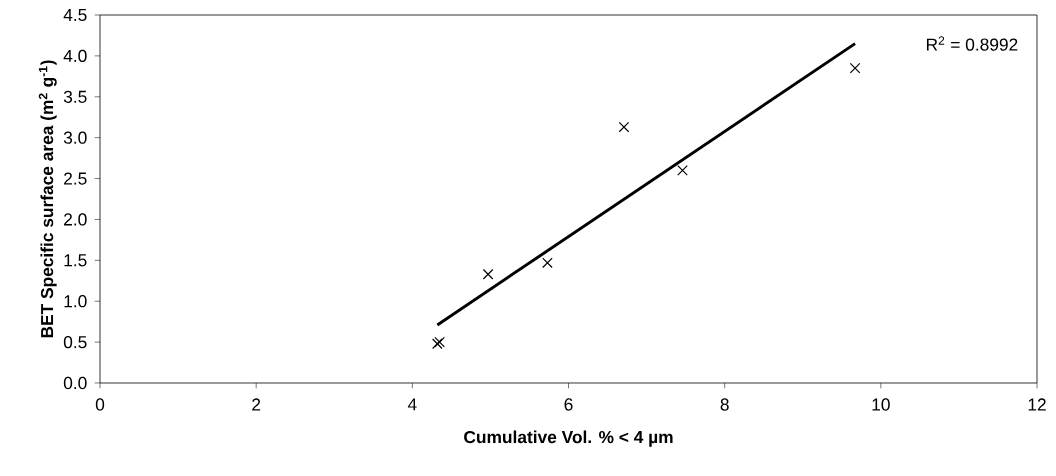 Image resolution: width=1056 pixels, height=476 pixels. I want to click on x-axis-title: Cumulative Vol. % < 4 µm, so click(568, 438).